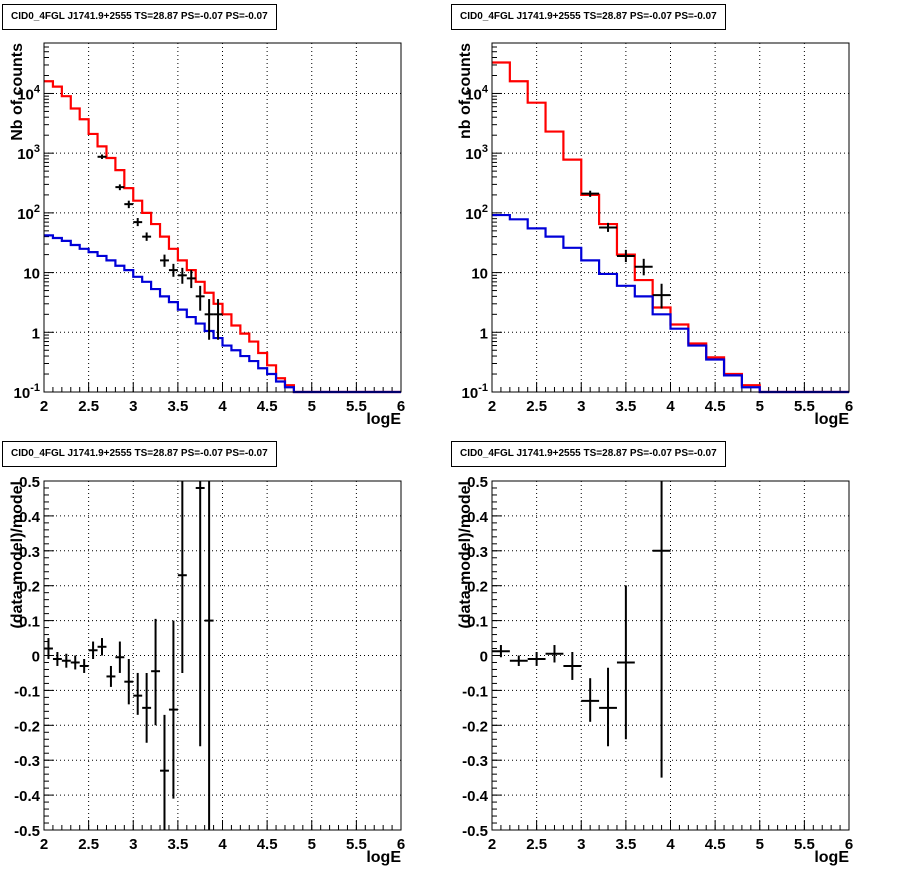 The width and height of the screenshot is (898, 875). What do you see at coordinates (670, 406) in the screenshot?
I see `x-tick-label: 4` at bounding box center [670, 406].